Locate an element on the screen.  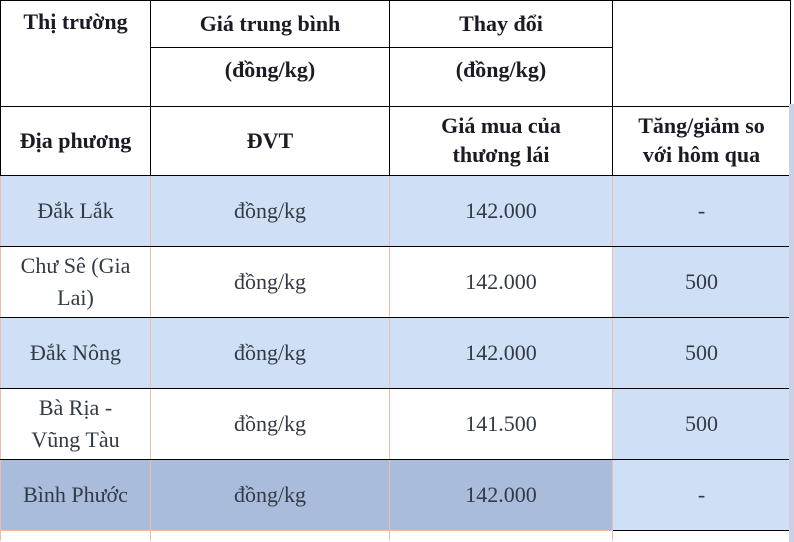
table-row: Bà Rịa - Vũng Tàu đồng/kg 141.500 500 is located at coordinates (395, 424).